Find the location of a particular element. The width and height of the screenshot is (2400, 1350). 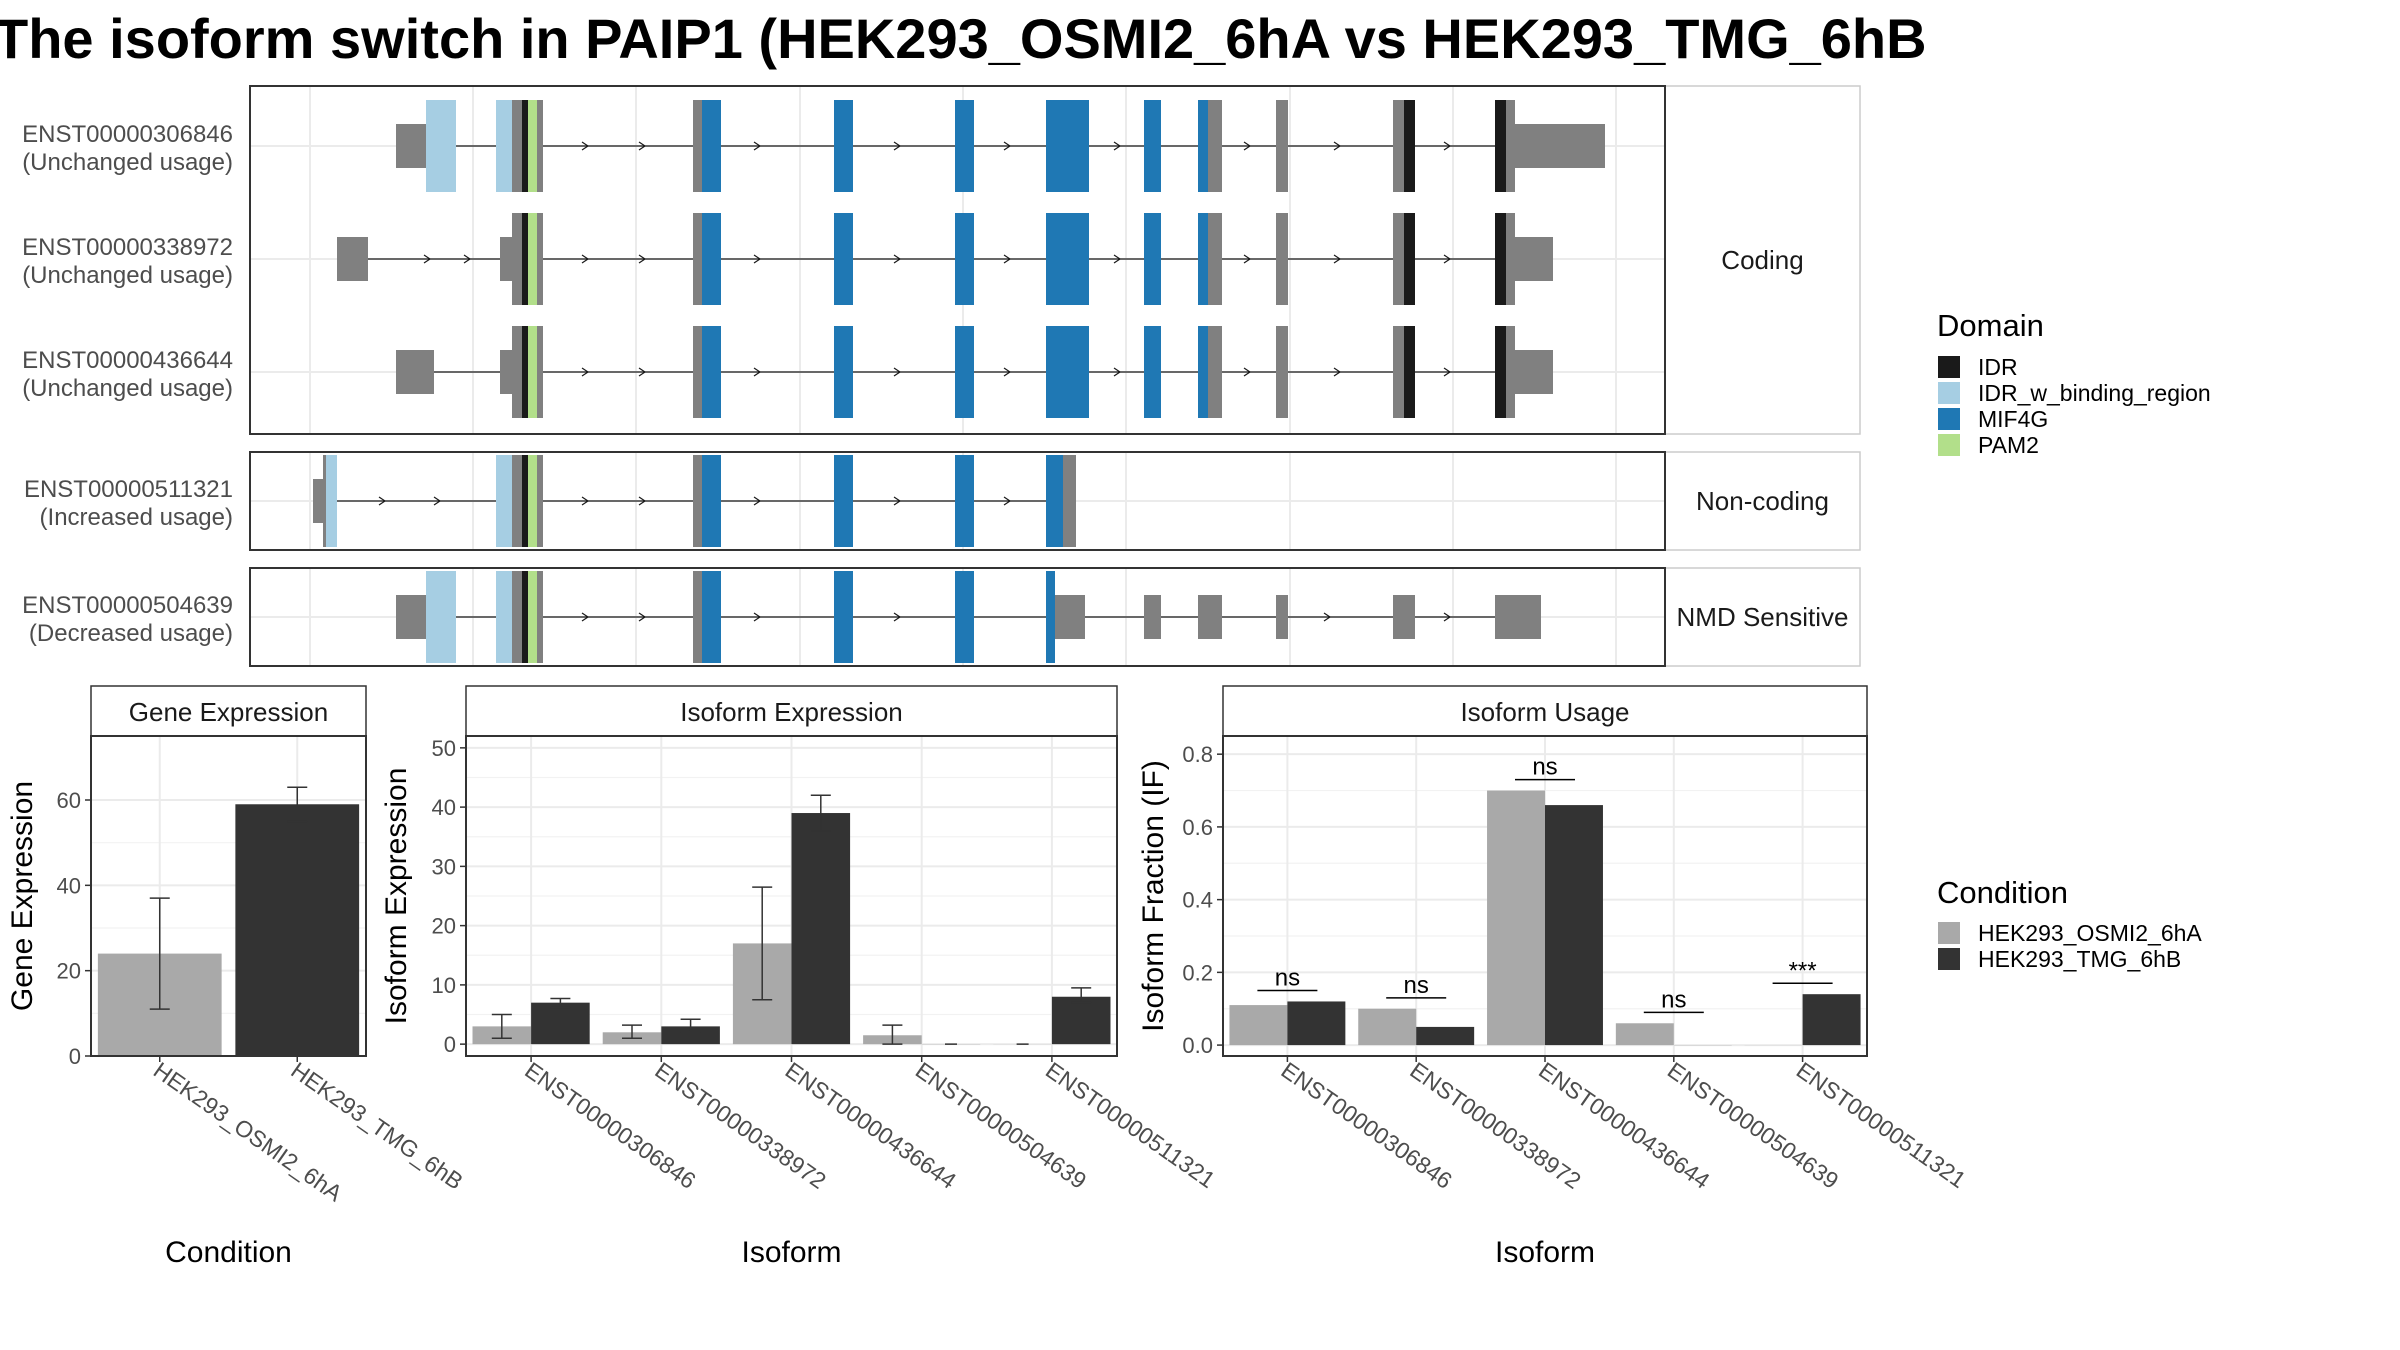

y-tick-label: 0 is located at coordinates (75, 1056).